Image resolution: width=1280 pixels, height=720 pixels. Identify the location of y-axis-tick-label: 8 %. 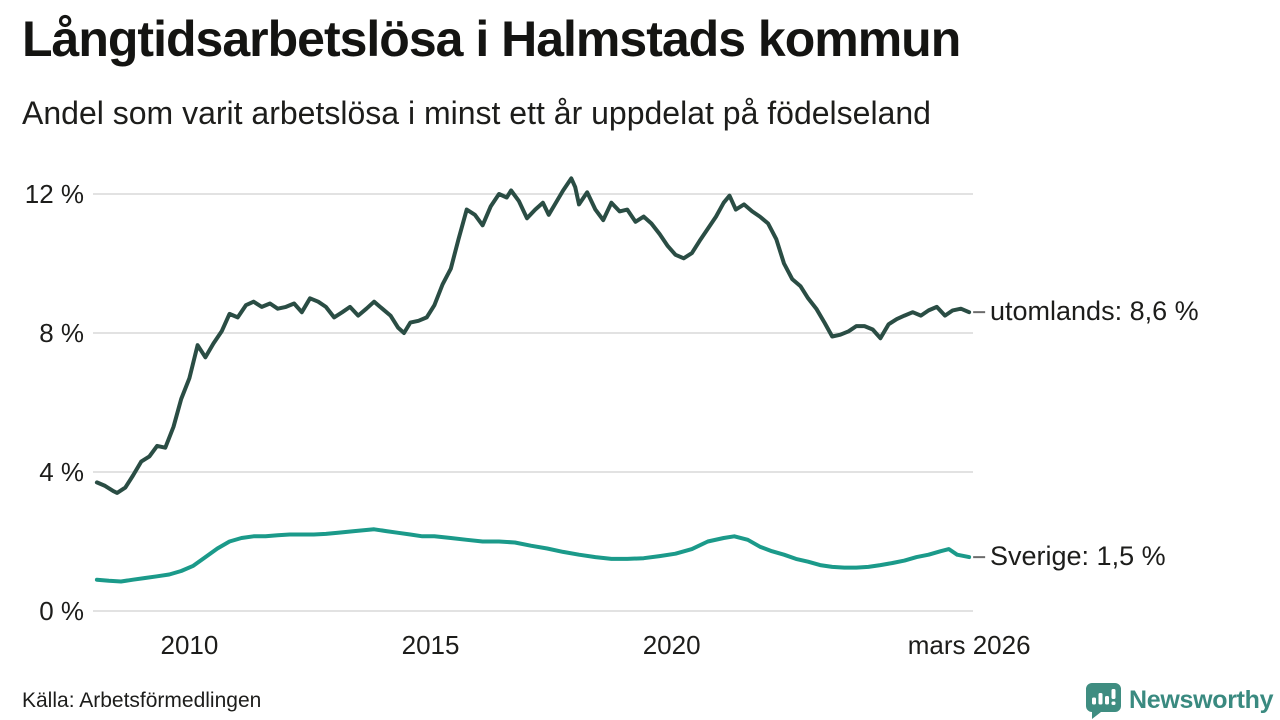
(61, 333).